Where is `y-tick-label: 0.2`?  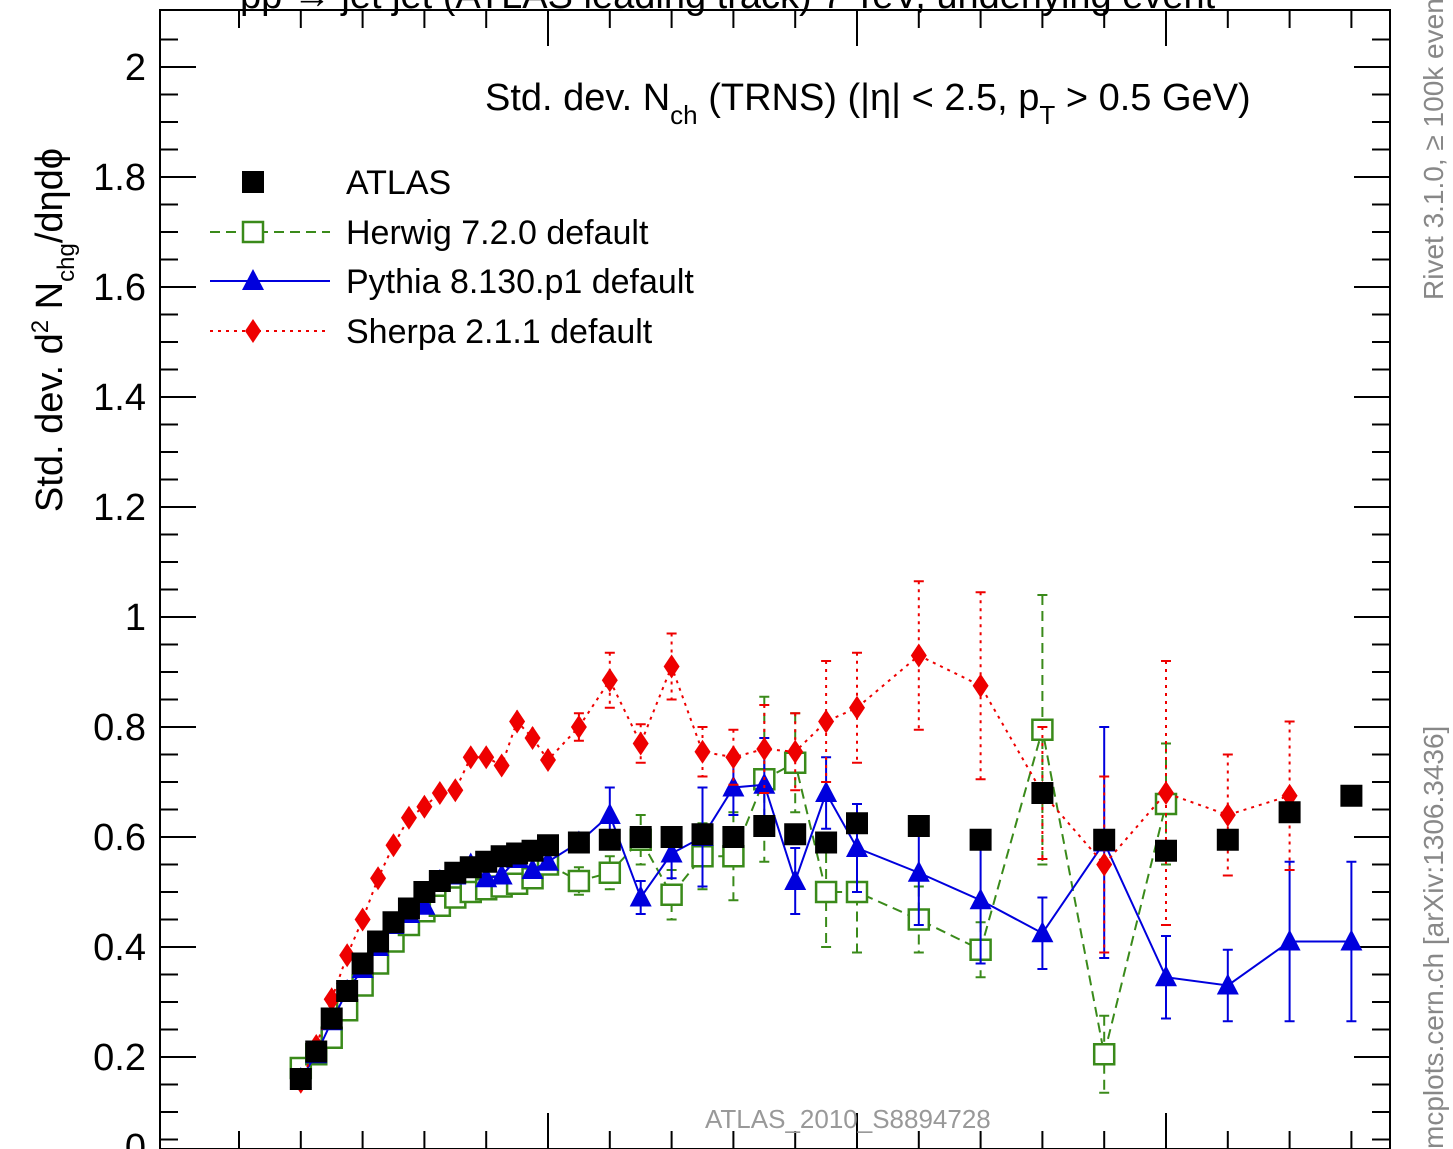 y-tick-label: 0.2 is located at coordinates (119, 1058).